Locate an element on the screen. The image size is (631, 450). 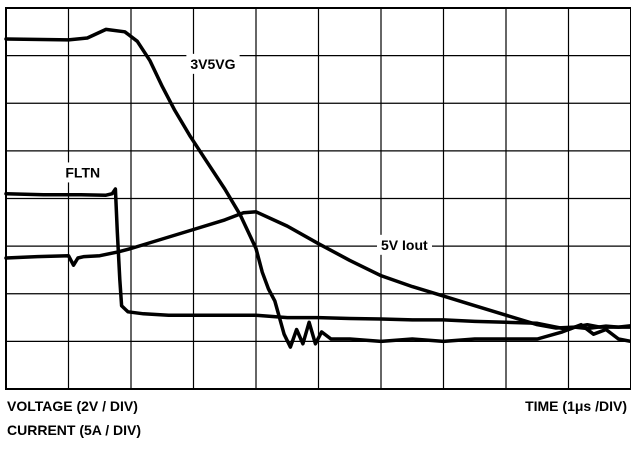
time-scale-note: TIME (1μs /DIV) is located at coordinates (576, 406).